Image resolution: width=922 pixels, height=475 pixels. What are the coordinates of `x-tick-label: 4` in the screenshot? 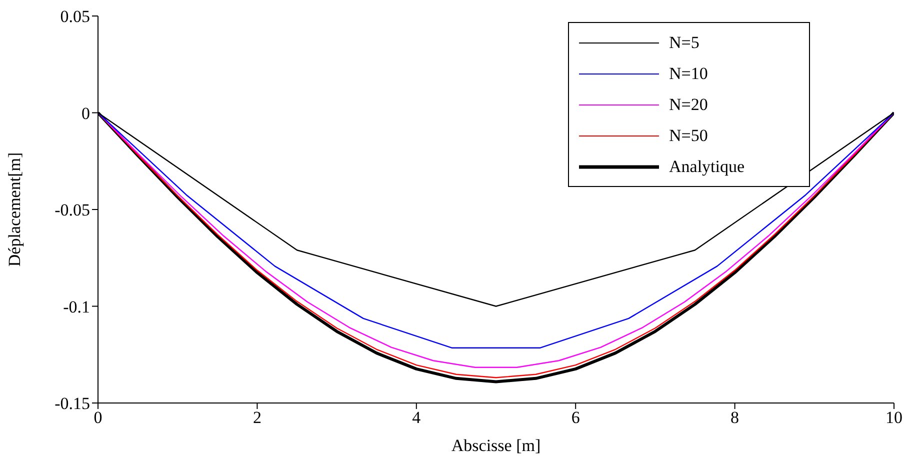 It's located at (417, 418).